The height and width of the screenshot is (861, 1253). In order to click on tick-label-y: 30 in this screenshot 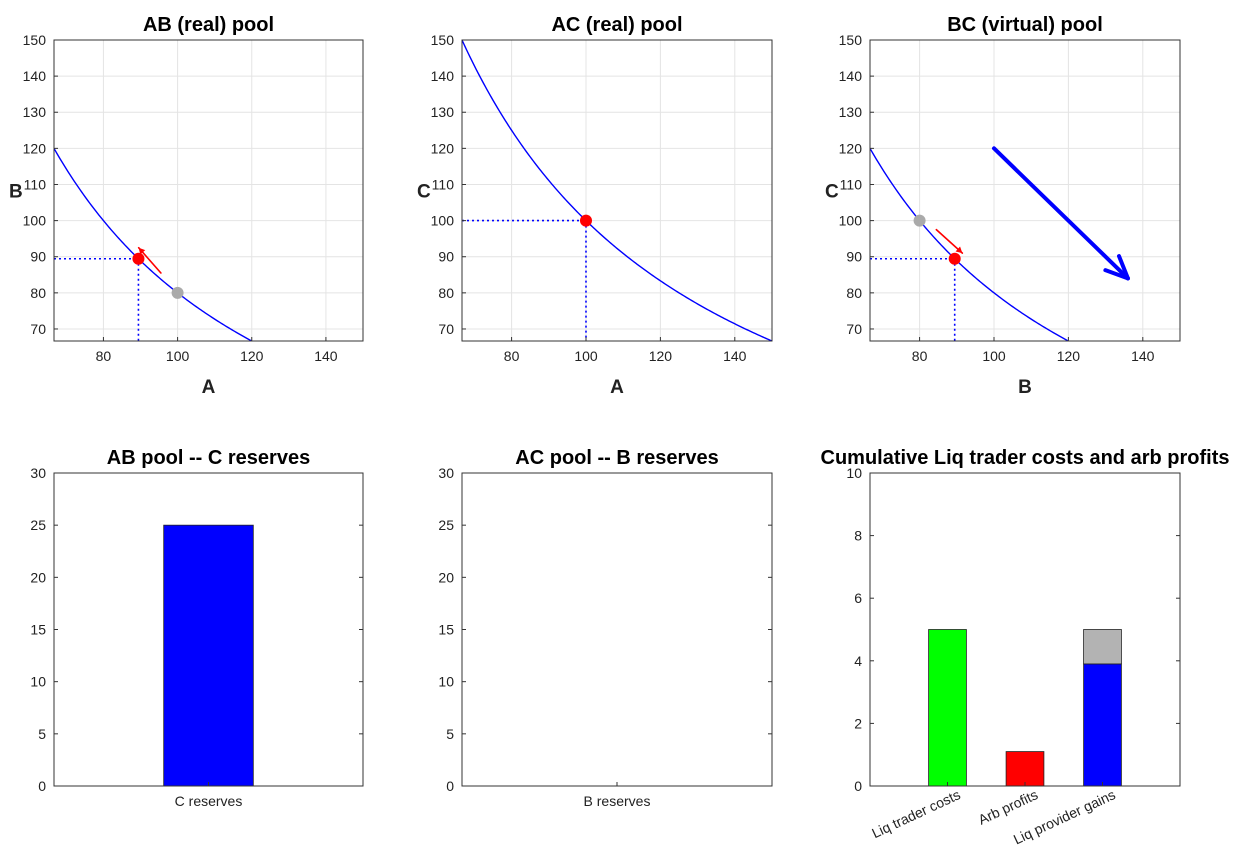, I will do `click(446, 473)`.